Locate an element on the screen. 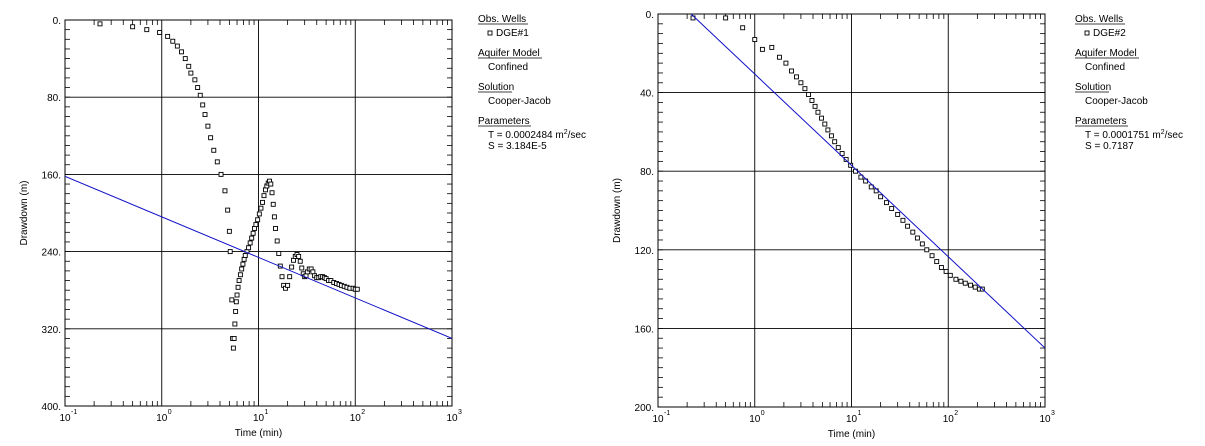  x-tick-exponent: 2 is located at coordinates (363, 412).